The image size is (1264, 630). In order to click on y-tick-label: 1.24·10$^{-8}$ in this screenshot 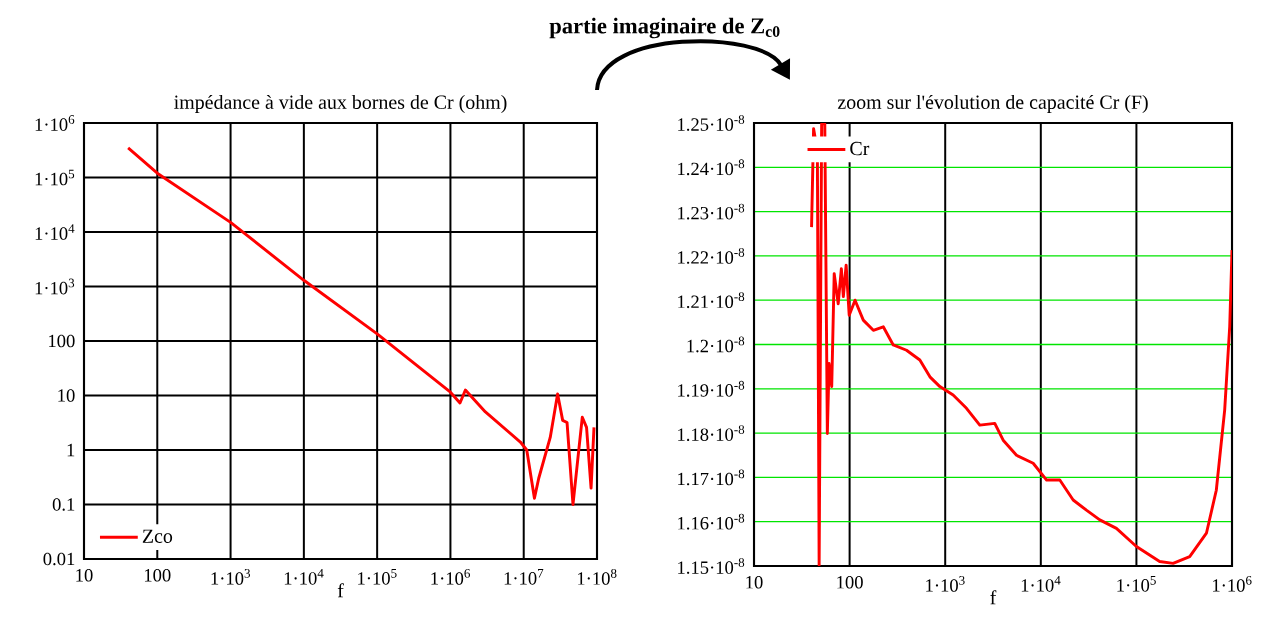, I will do `click(711, 167)`.